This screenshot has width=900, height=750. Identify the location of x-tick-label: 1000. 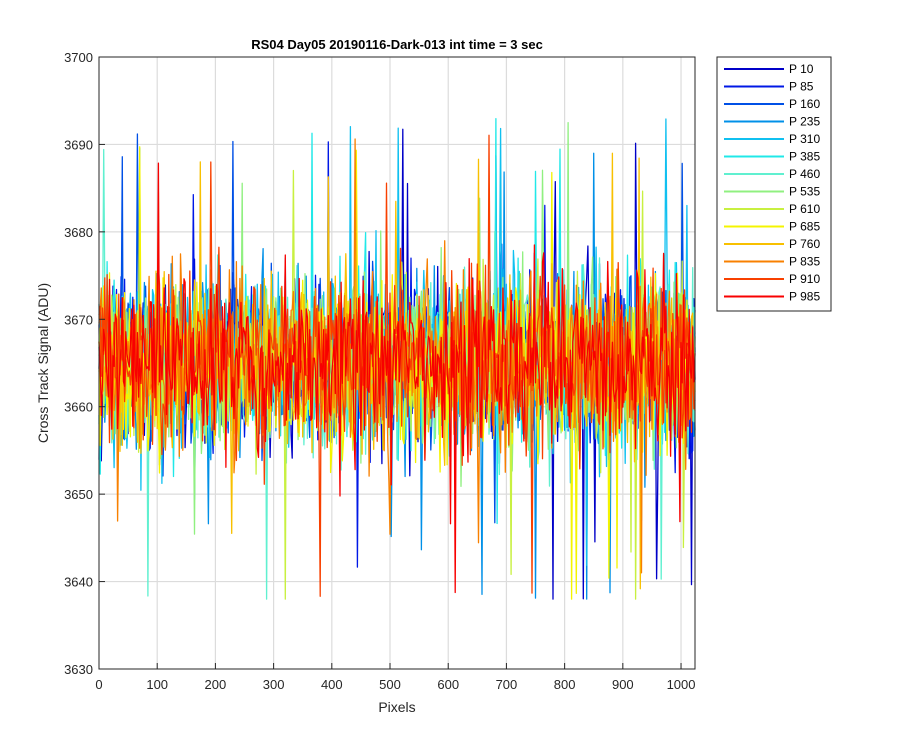
(681, 684).